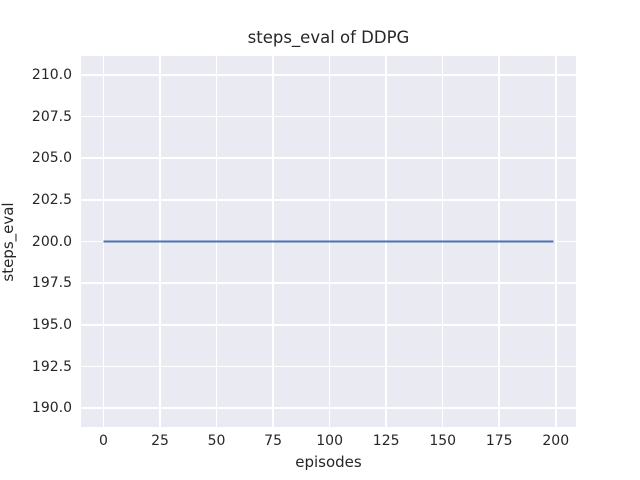  Describe the element at coordinates (51, 158) in the screenshot. I see `y-tick-label: 205.0` at that location.